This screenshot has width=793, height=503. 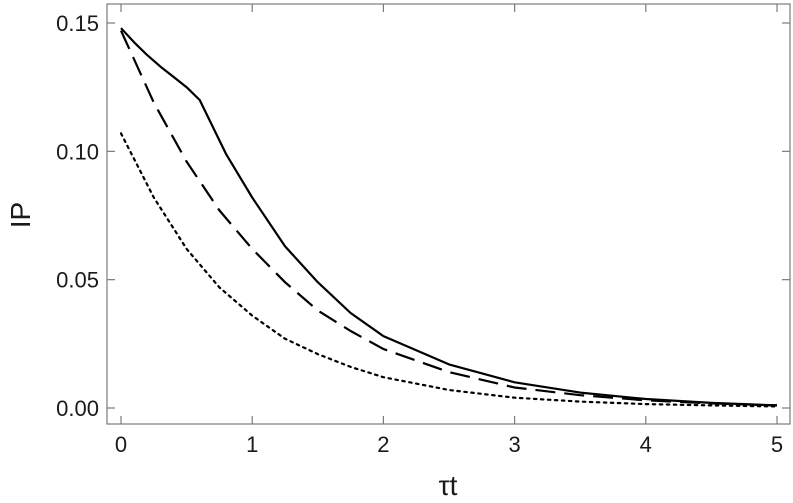 I want to click on x-tick-label: 4, so click(x=646, y=444).